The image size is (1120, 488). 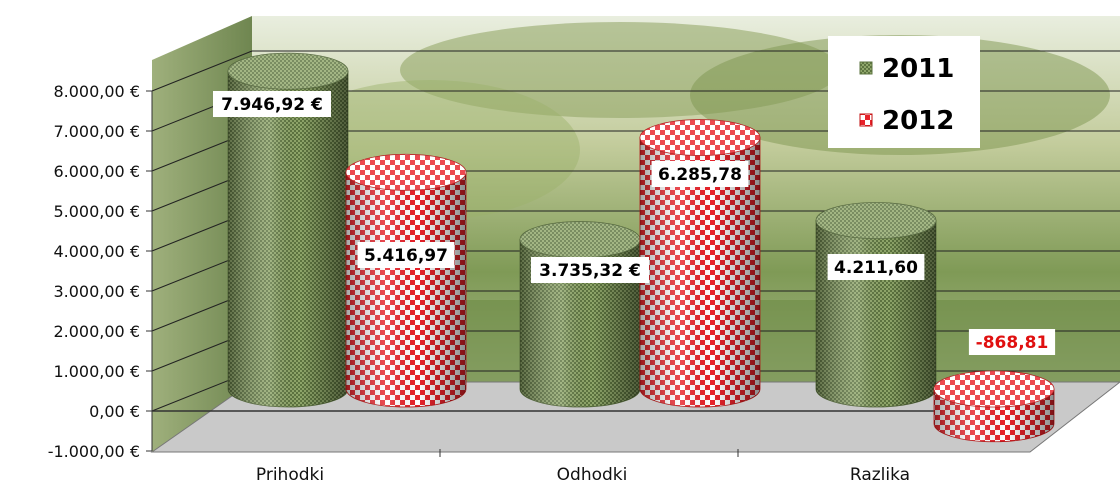 I want to click on data-label: -868,81, so click(x=1012, y=342).